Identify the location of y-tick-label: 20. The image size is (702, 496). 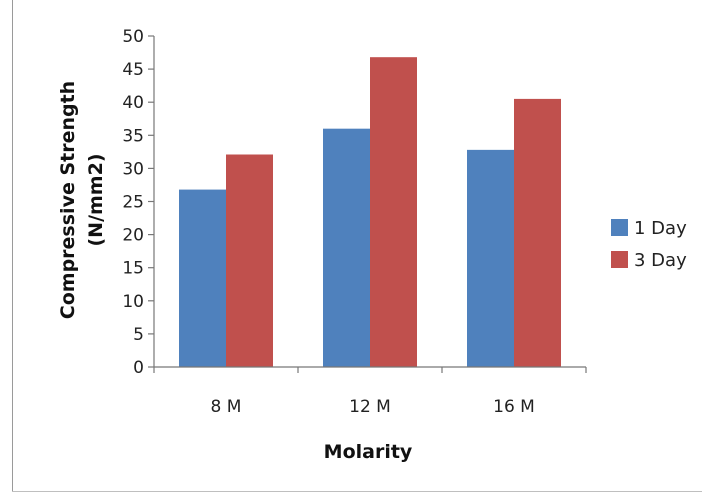
(133, 236).